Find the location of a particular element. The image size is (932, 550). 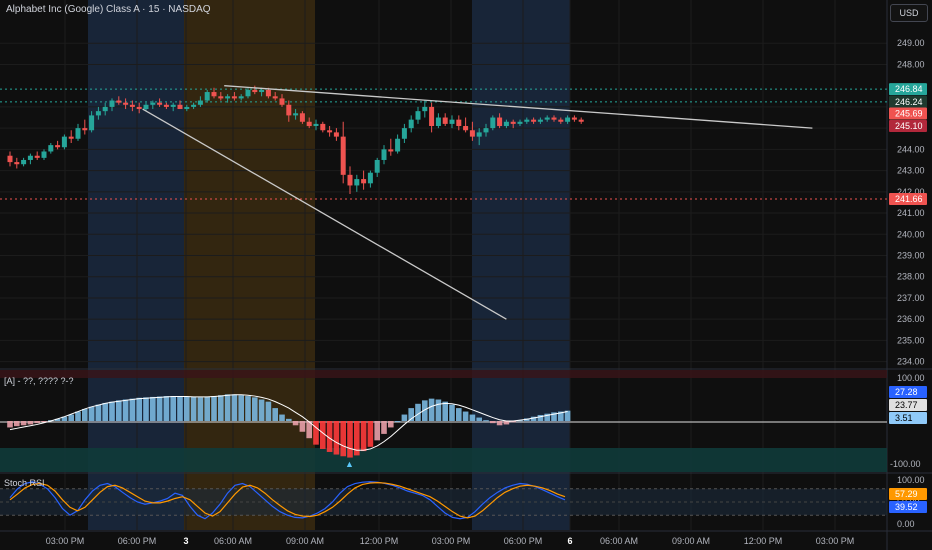

price-tick-9: 239.00 is located at coordinates (911, 255).